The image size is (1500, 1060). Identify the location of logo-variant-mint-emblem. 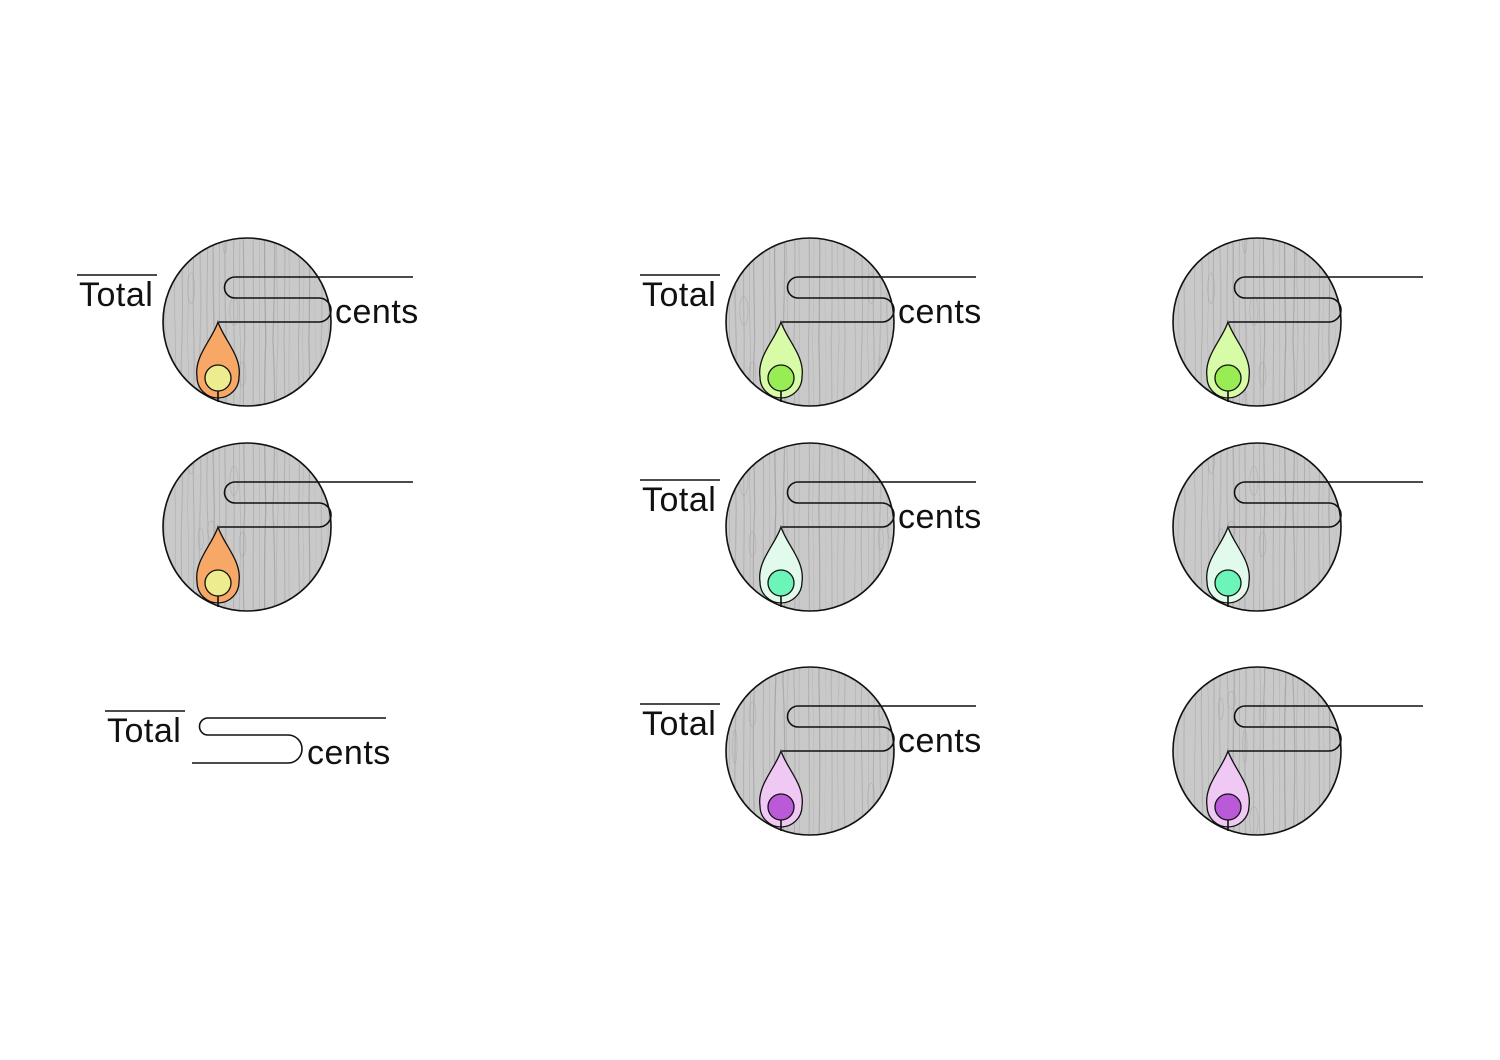
(1297, 527).